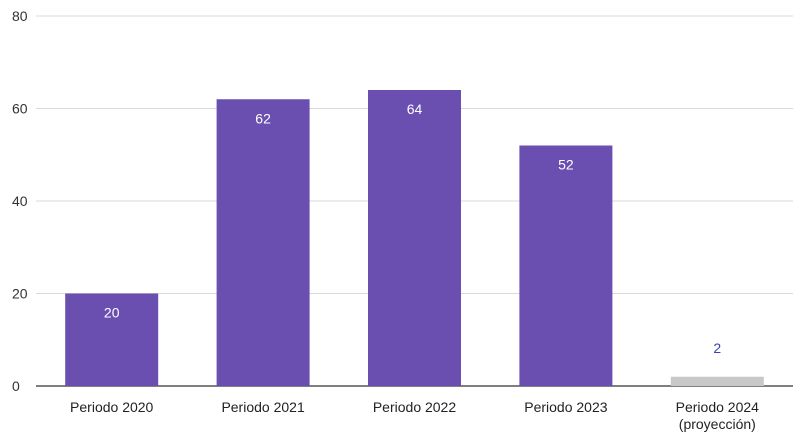  What do you see at coordinates (415, 407) in the screenshot?
I see `category-label: Periodo 2022` at bounding box center [415, 407].